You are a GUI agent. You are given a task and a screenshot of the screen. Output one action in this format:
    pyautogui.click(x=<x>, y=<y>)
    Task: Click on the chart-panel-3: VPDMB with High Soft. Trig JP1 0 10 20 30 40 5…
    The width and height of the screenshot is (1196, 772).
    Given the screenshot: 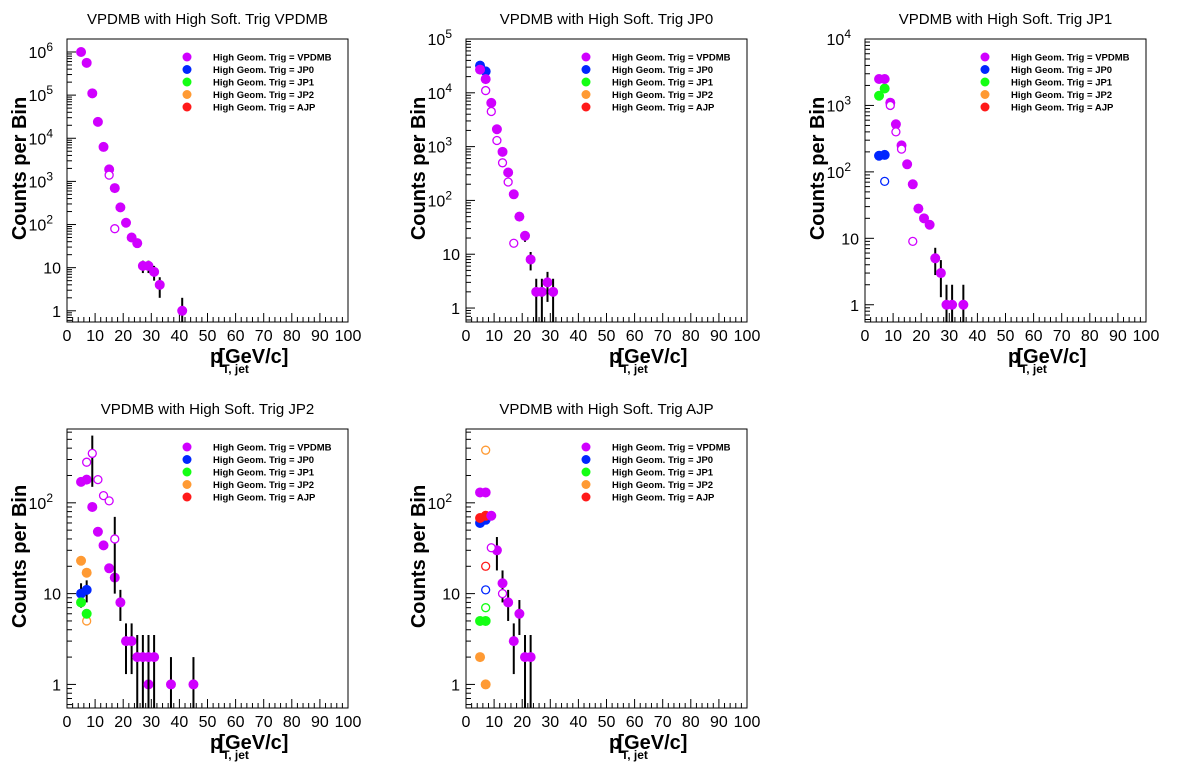 What is the action you would take?
    pyautogui.click(x=983, y=193)
    